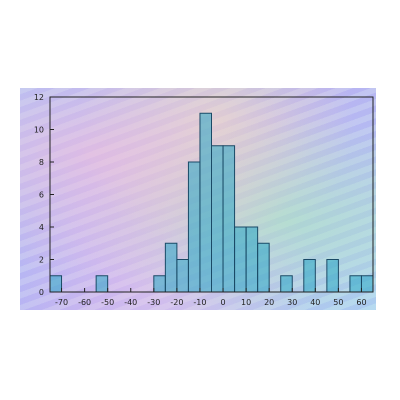  Describe the element at coordinates (361, 302) in the screenshot. I see `x-tick-label: 60` at that location.